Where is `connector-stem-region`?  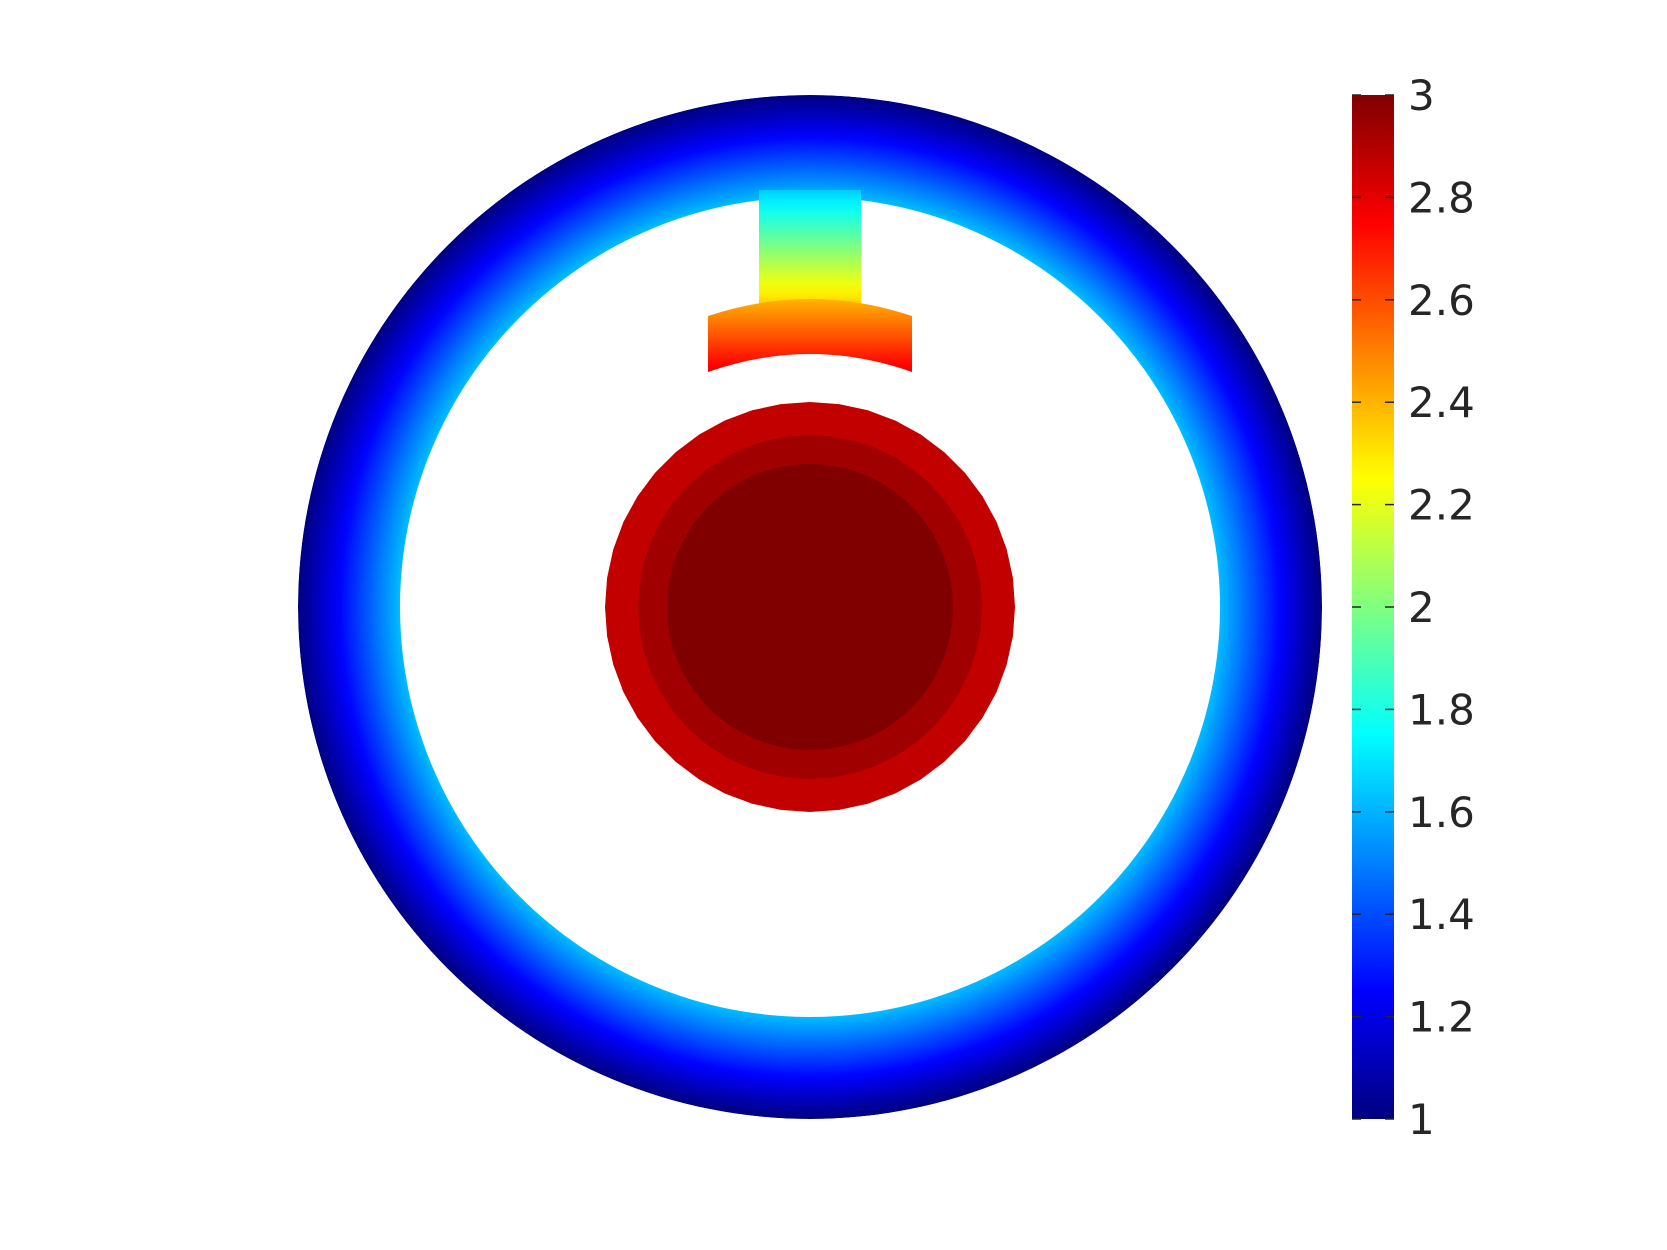 connector-stem-region is located at coordinates (810, 248).